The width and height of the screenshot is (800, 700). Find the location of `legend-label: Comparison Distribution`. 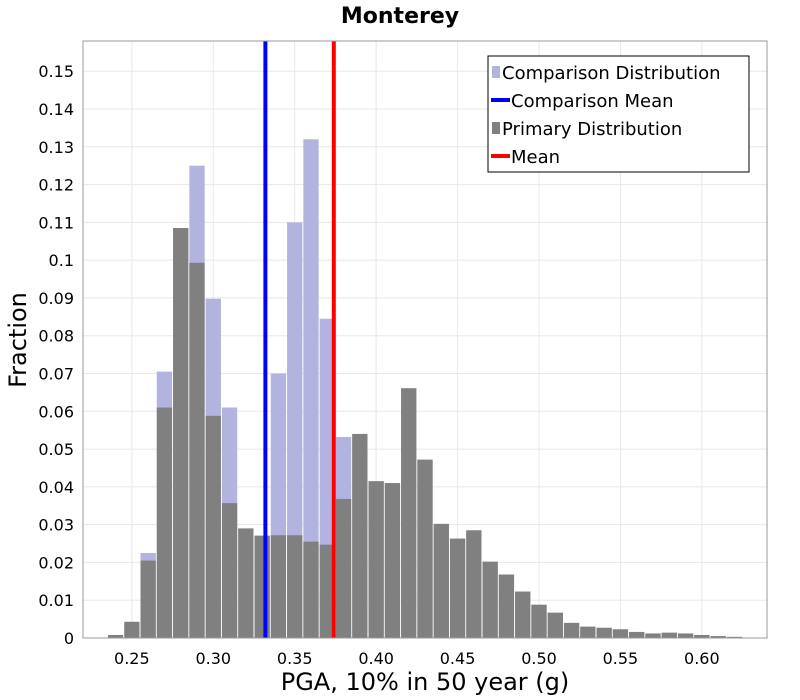

legend-label: Comparison Distribution is located at coordinates (611, 73).